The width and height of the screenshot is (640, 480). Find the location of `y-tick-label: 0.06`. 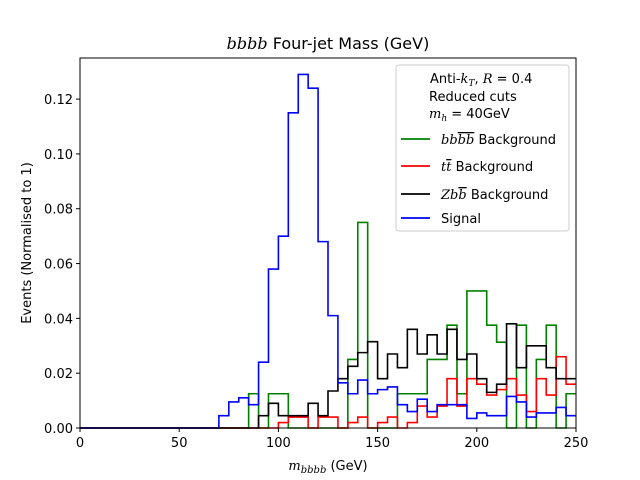

y-tick-label: 0.06 is located at coordinates (58, 265).